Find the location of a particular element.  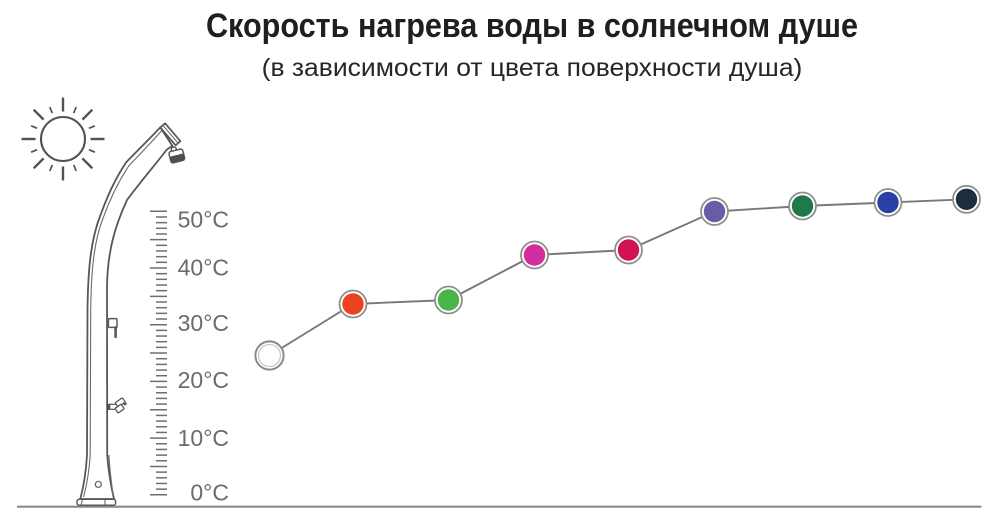

svg-text: 30°C is located at coordinates (203, 323).